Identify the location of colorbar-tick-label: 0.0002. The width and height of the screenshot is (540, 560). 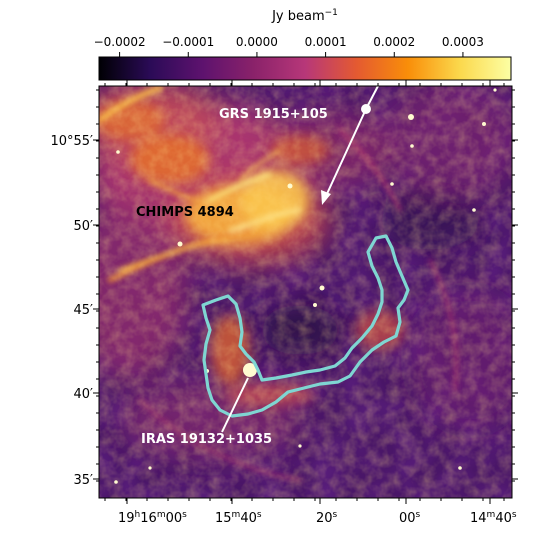
(394, 42).